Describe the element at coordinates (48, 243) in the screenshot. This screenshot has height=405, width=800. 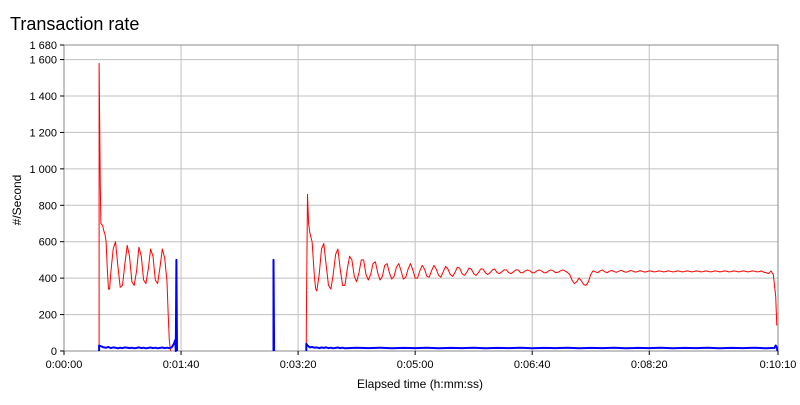
I see `y-tick-label: 600` at that location.